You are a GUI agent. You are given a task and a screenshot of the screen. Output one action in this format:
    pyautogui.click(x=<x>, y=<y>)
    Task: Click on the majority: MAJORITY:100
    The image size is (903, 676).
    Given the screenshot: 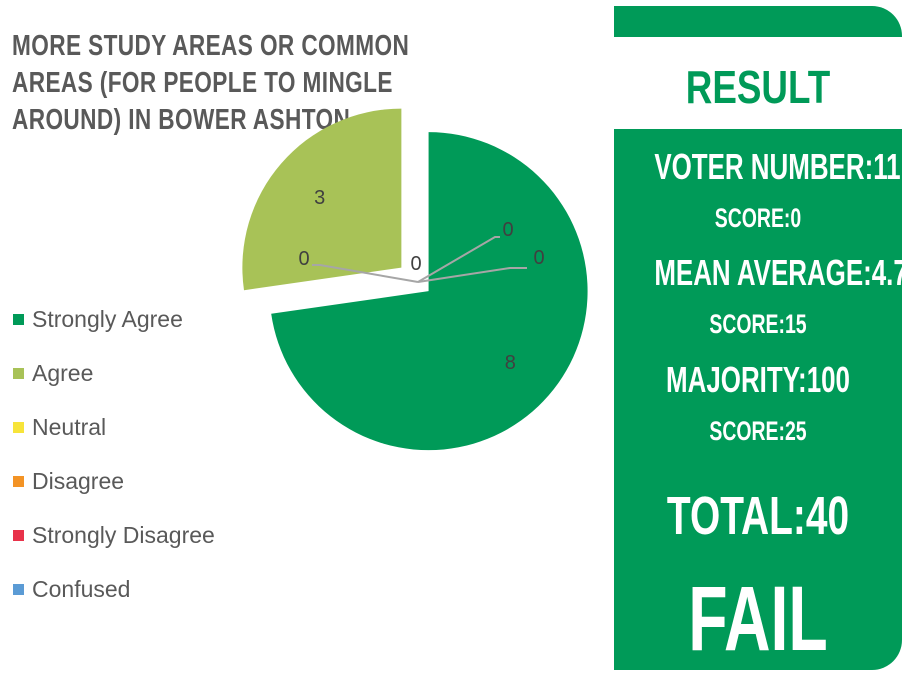 What is the action you would take?
    pyautogui.click(x=758, y=379)
    